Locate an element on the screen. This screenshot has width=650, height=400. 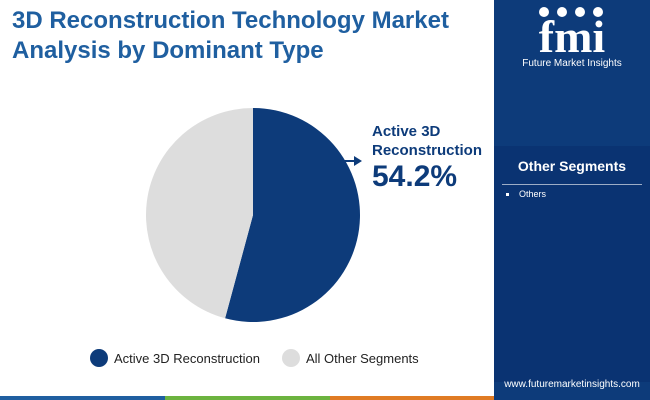
segments-list: Others is located at coordinates (526, 194).